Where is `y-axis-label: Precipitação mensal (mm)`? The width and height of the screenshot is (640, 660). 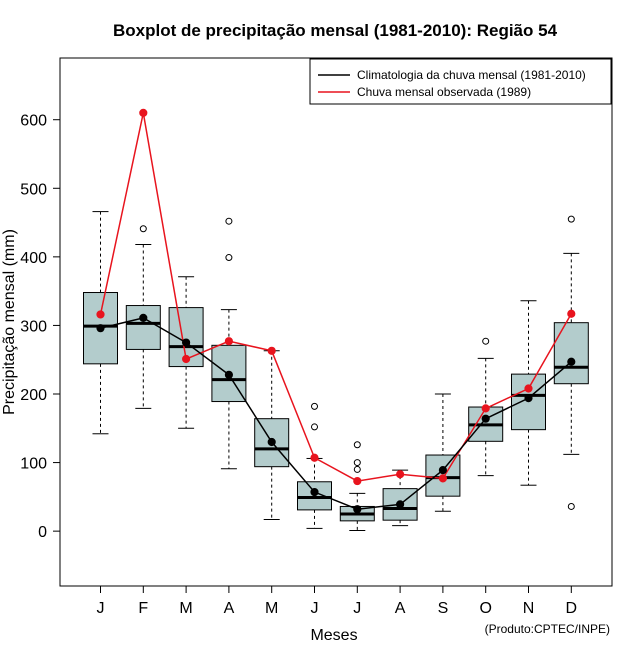 y-axis-label: Precipitação mensal (mm) is located at coordinates (9, 322).